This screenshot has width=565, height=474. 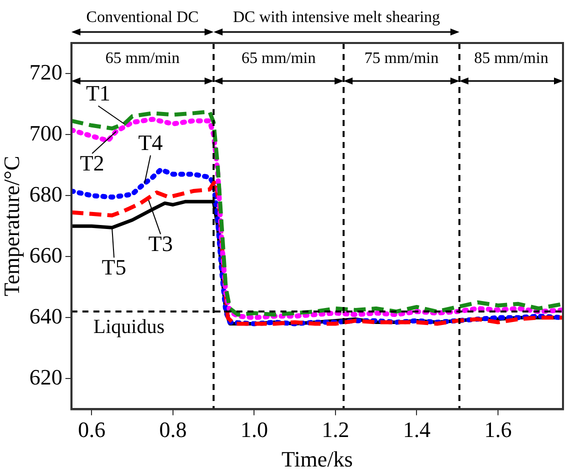 I want to click on ref-line-label: Liquidus, so click(x=129, y=327).